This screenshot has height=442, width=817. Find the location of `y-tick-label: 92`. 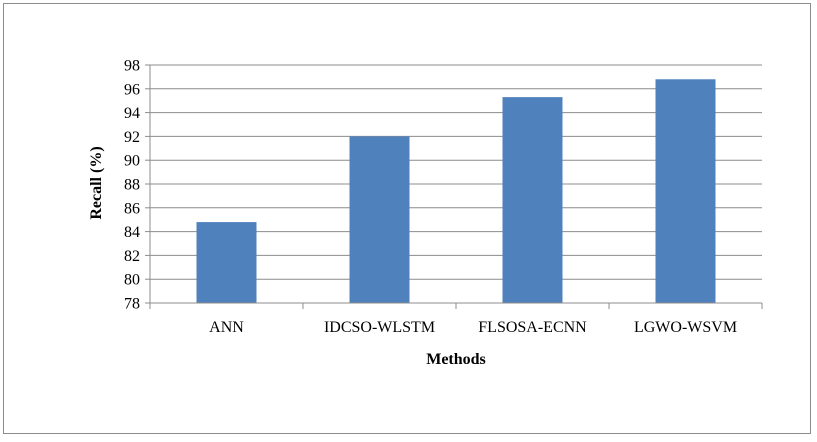

y-tick-label: 92 is located at coordinates (132, 137).